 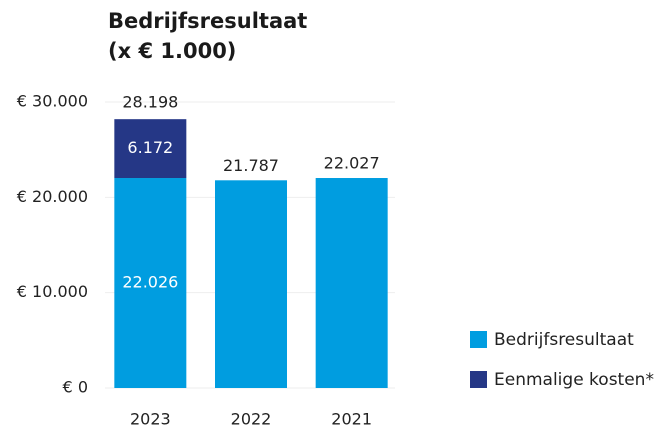 I want to click on y-tick-label: € 0, so click(x=75, y=387).